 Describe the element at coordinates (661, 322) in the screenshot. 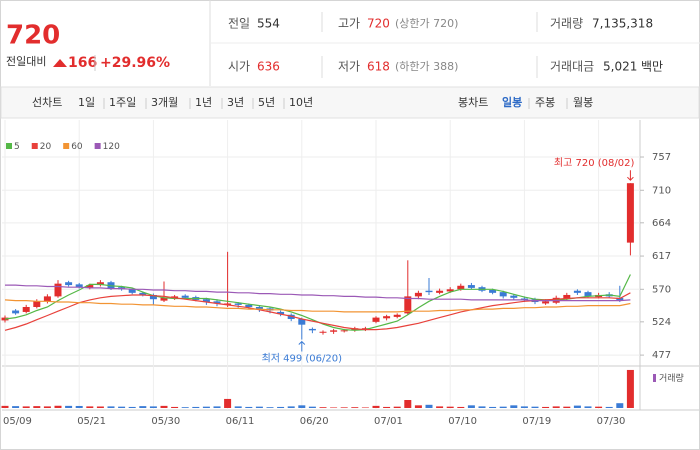

I see `y-tick-label: 524` at that location.